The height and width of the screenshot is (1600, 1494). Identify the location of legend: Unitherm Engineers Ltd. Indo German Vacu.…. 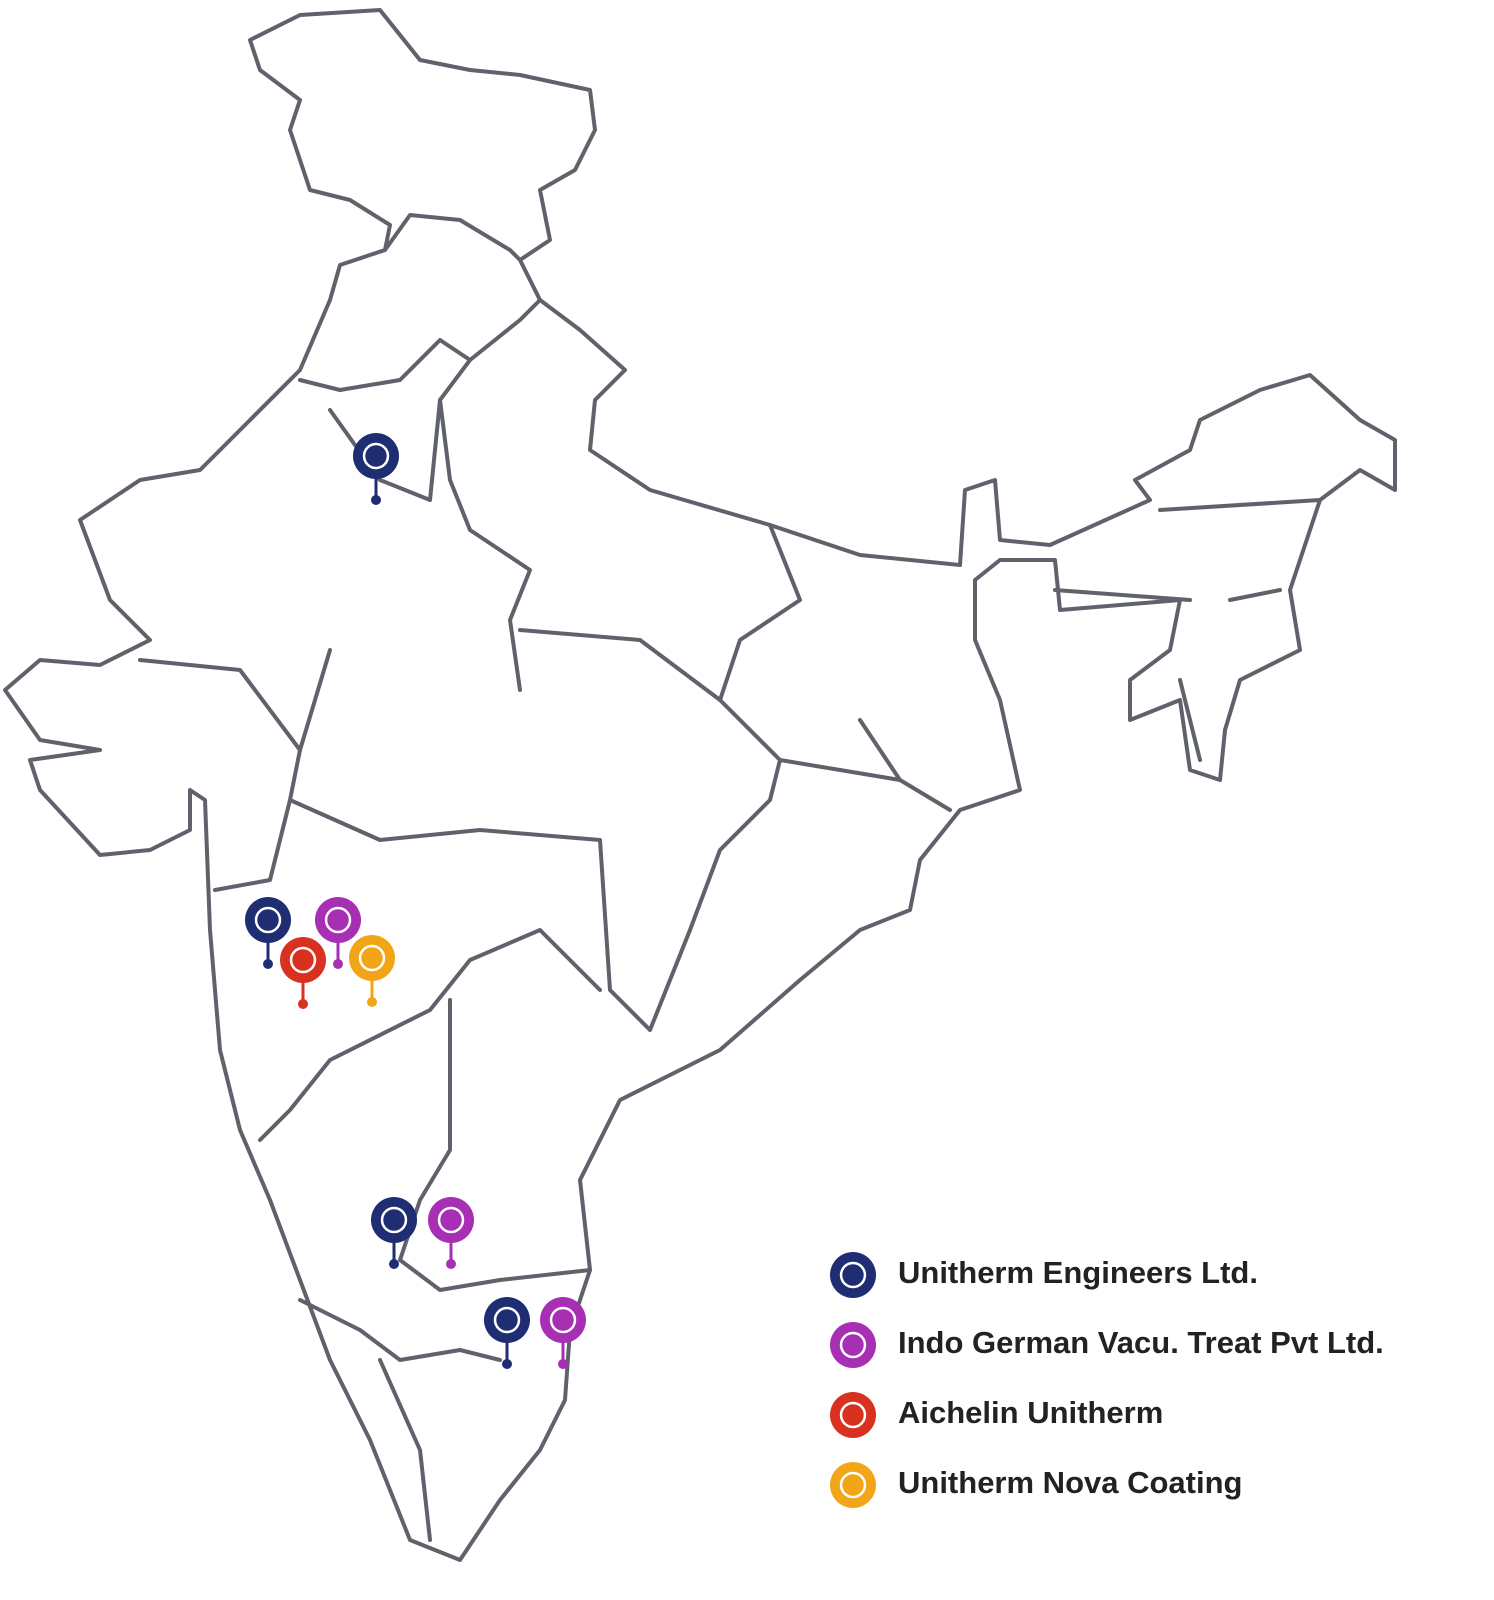
(1107, 1380).